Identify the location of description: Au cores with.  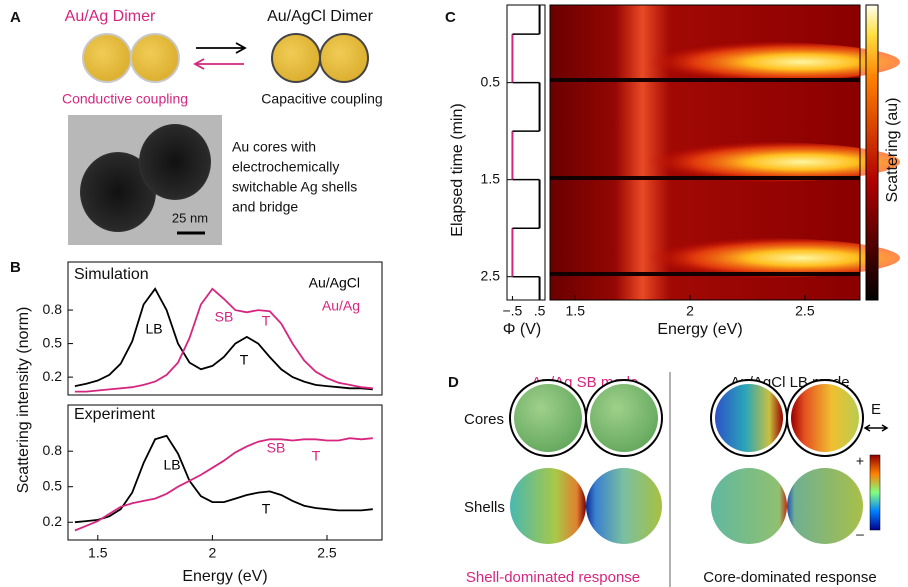
(274, 147).